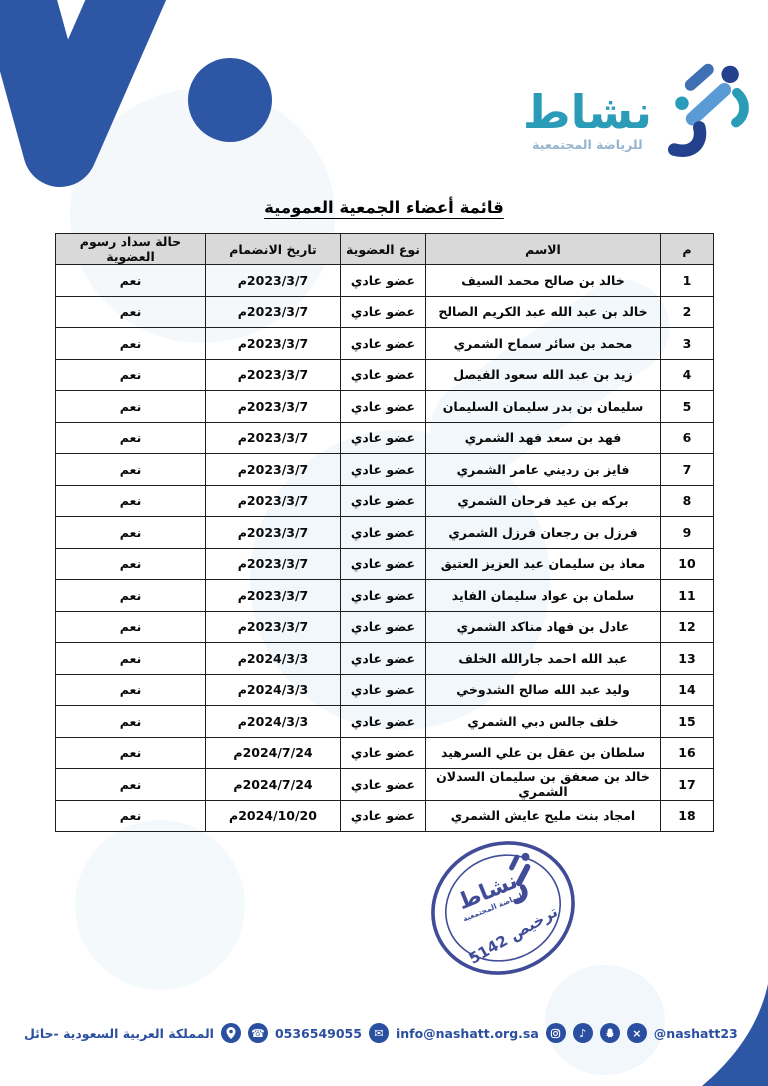 This screenshot has width=768, height=1086. Describe the element at coordinates (543, 784) in the screenshot. I see `cell-name: خالد بن صعفق بن سليمان السدلان الشمري` at that location.